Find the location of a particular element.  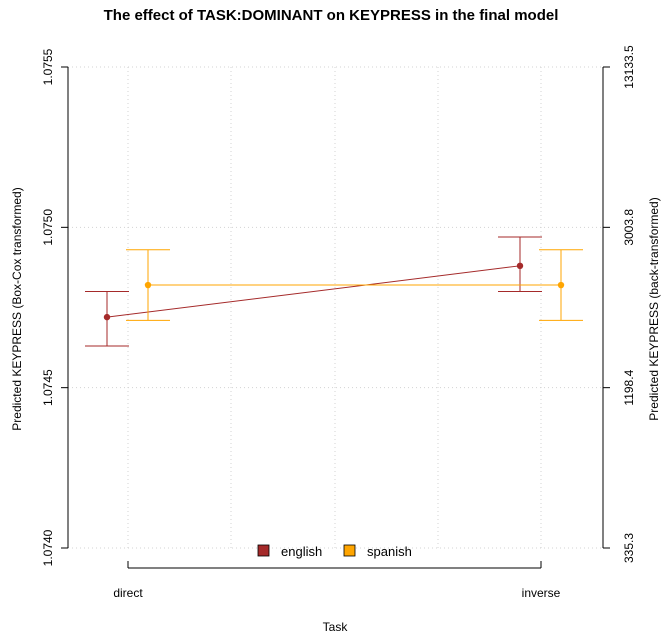

series-layer is located at coordinates (334, 291).